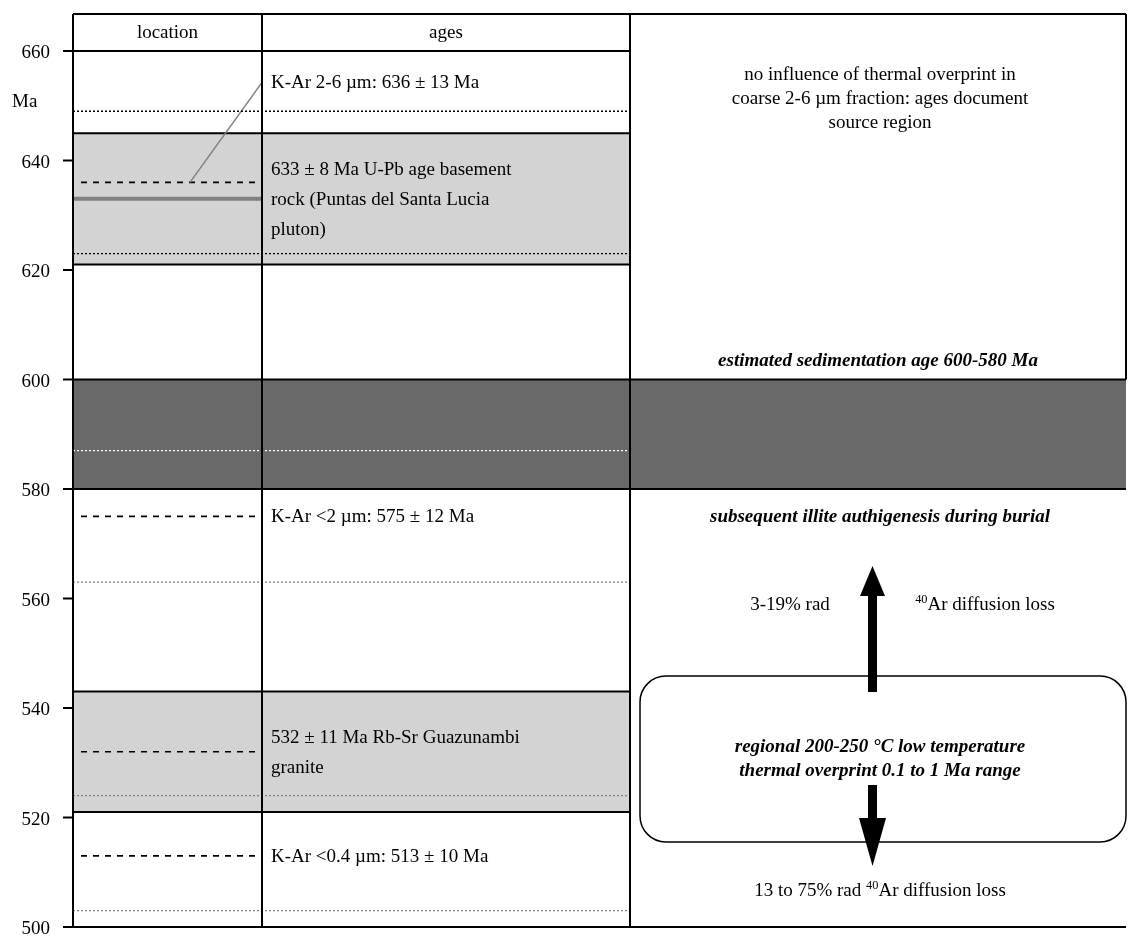 Image resolution: width=1128 pixels, height=938 pixels. I want to click on band-label: estimated sedimentation age 600-580 Ma, so click(878, 359).